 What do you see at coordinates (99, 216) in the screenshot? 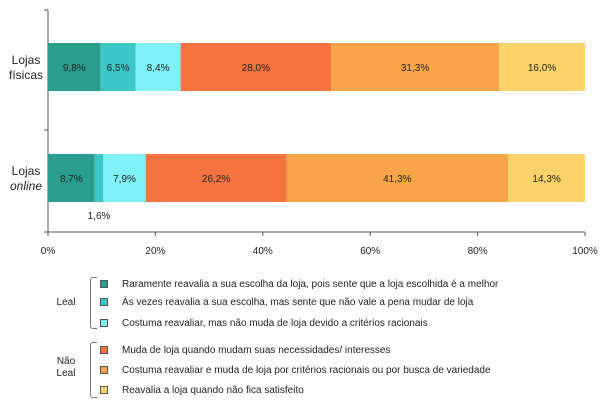
I see `data-label: 1,6%` at bounding box center [99, 216].